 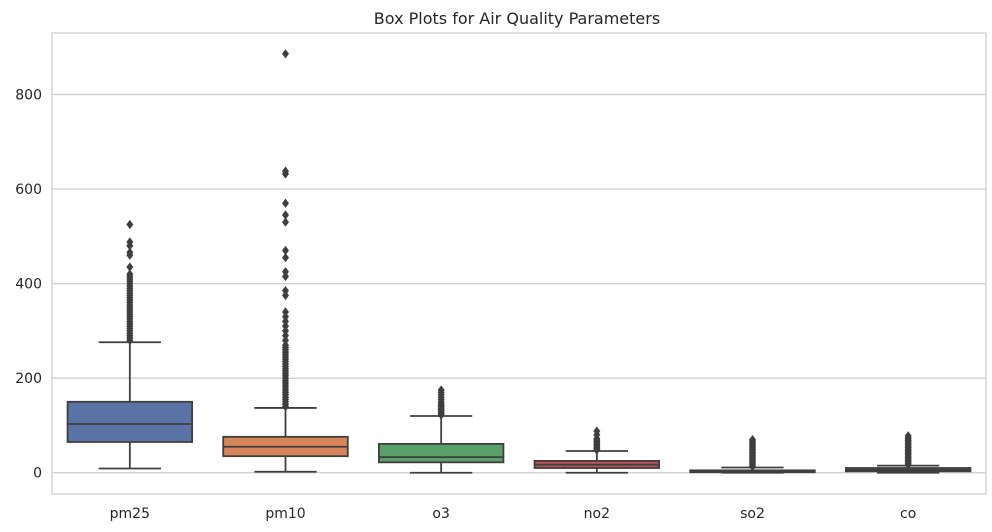 I want to click on y-tick-label: 600, so click(x=28, y=190).